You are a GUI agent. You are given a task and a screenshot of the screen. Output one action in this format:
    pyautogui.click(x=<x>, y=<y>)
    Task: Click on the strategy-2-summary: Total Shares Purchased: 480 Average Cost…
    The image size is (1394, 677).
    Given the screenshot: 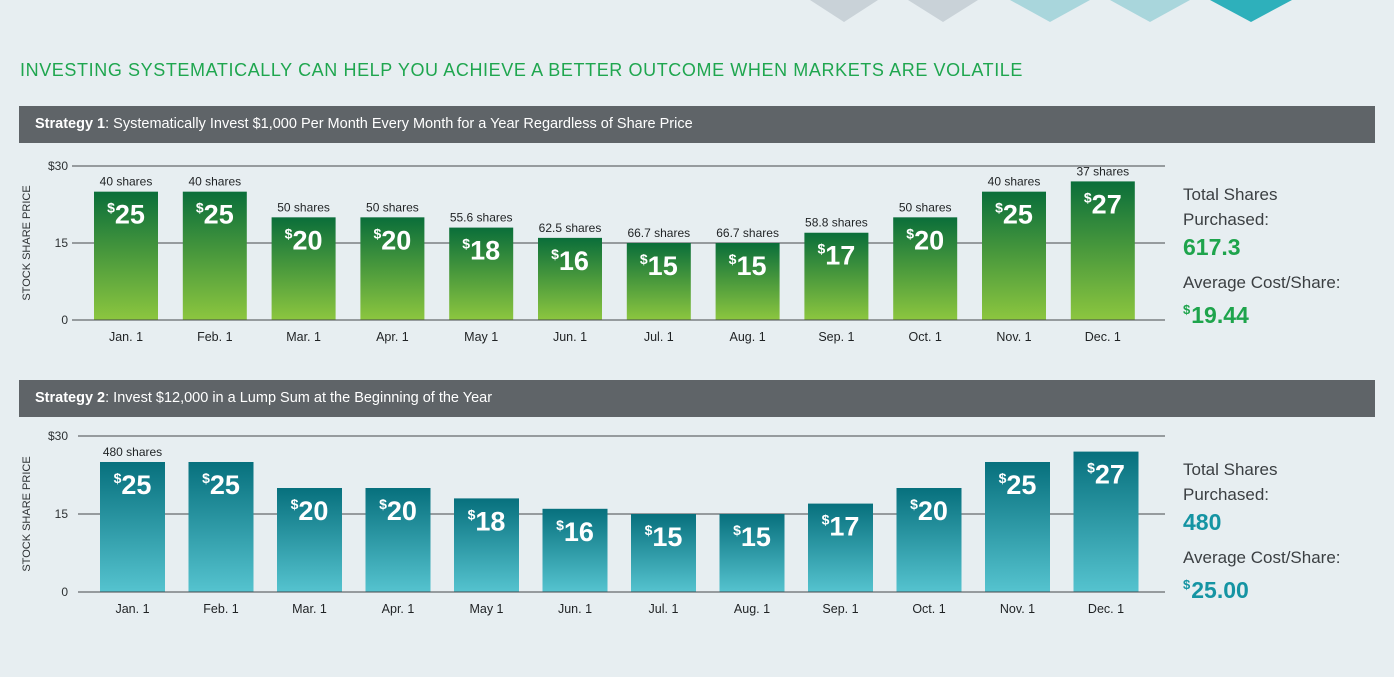 What is the action you would take?
    pyautogui.click(x=1262, y=531)
    